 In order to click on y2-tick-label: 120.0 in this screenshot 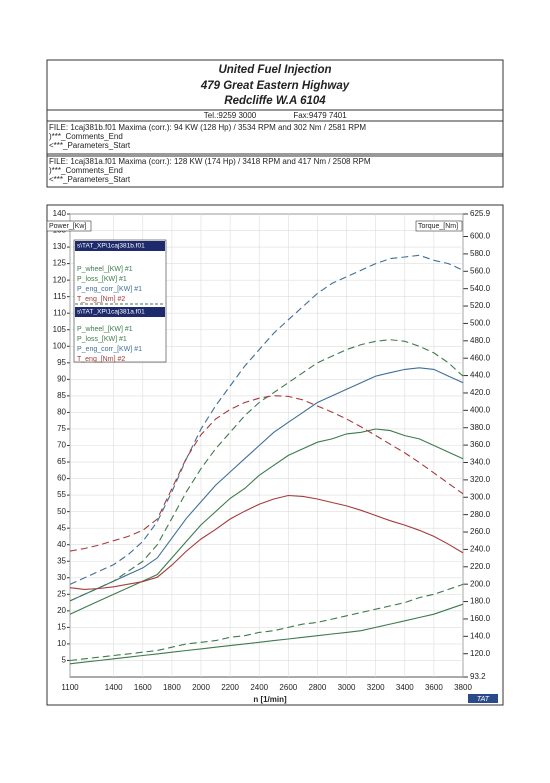, I will do `click(480, 653)`.